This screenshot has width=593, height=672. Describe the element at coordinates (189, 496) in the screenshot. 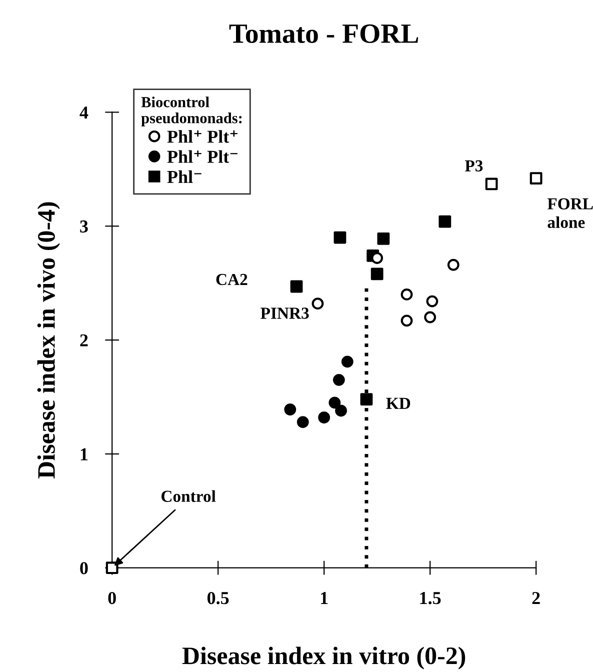

I see `annotation: Control` at that location.